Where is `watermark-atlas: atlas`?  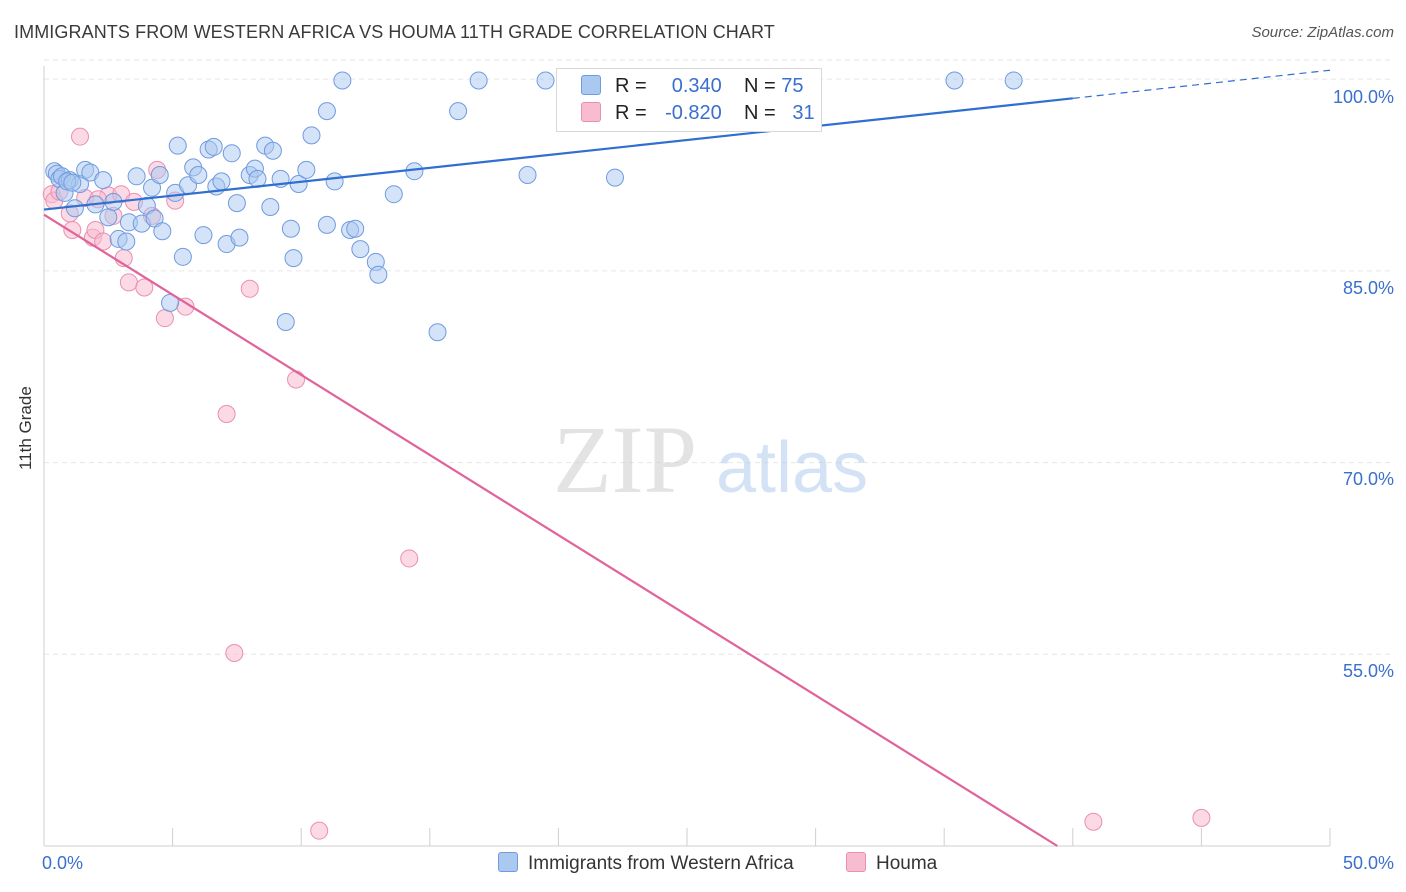
watermark-atlas: atlas is located at coordinates (792, 468).